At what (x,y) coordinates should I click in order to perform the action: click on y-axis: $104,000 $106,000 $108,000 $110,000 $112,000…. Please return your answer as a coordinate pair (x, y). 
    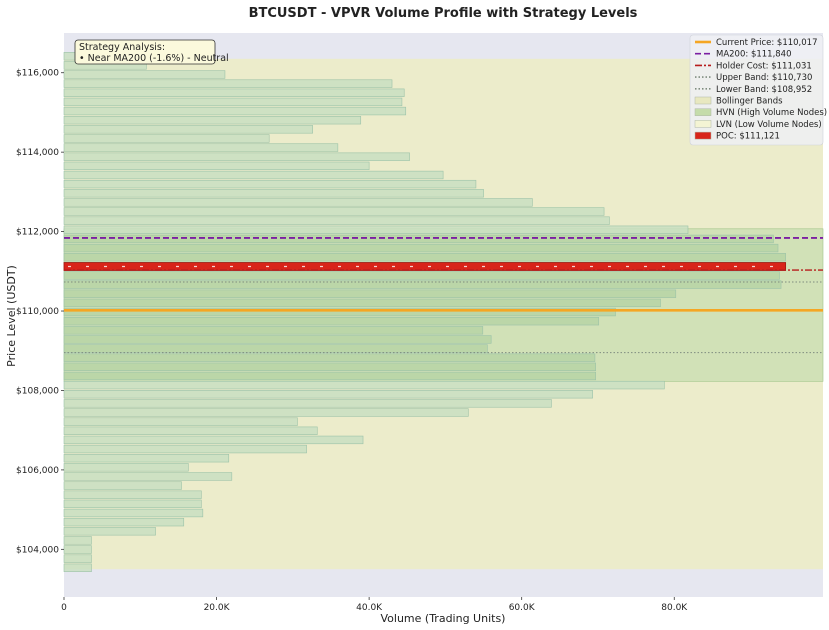
    Looking at the image, I should click on (40, 312).